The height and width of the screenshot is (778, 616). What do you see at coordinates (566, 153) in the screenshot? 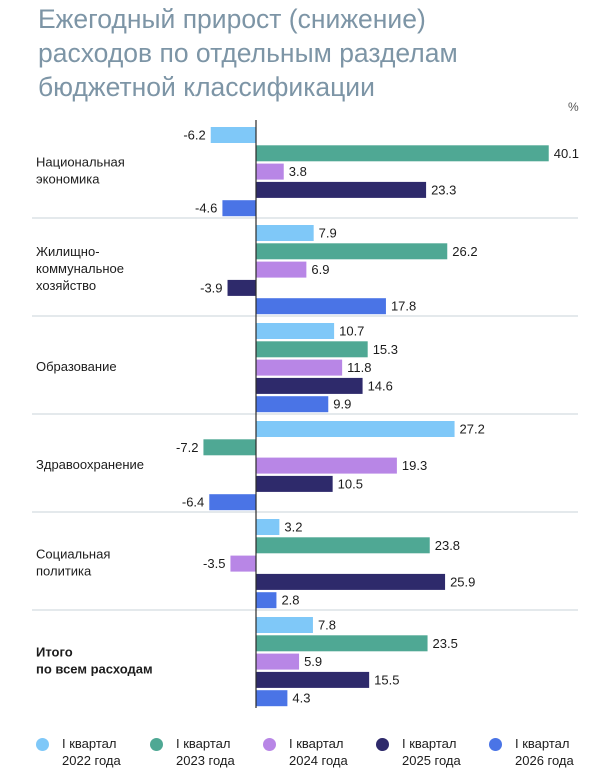
I see `data-label: 40.1` at bounding box center [566, 153].